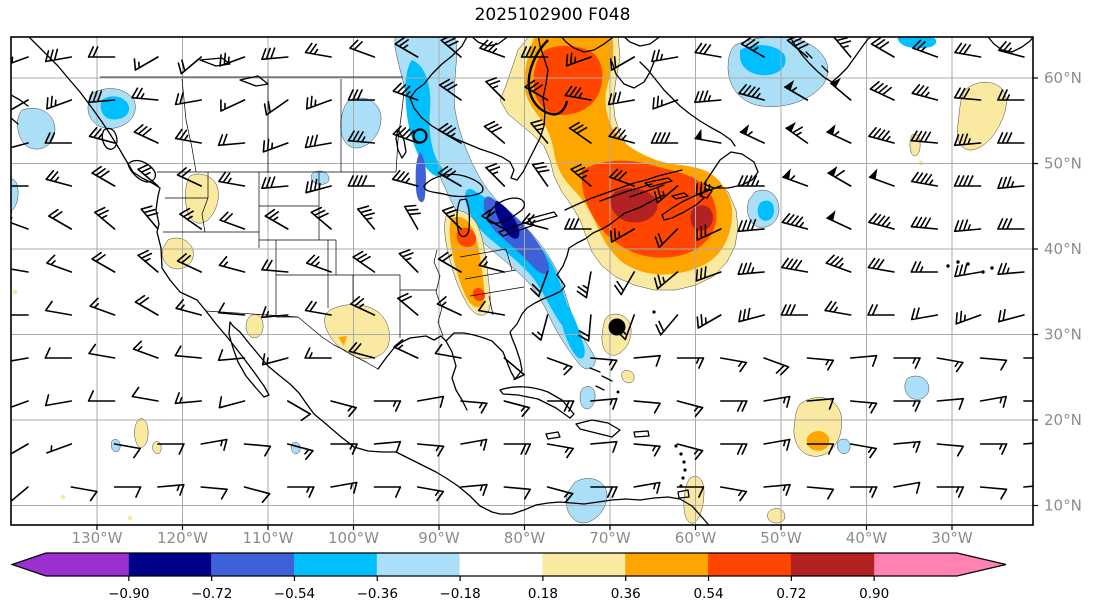 Image resolution: width=1105 pixels, height=615 pixels. What do you see at coordinates (1063, 292) in the screenshot?
I see `lat-axis-labels: 60°N 50°N 40°N 30°N 20°N 10°N` at bounding box center [1063, 292].